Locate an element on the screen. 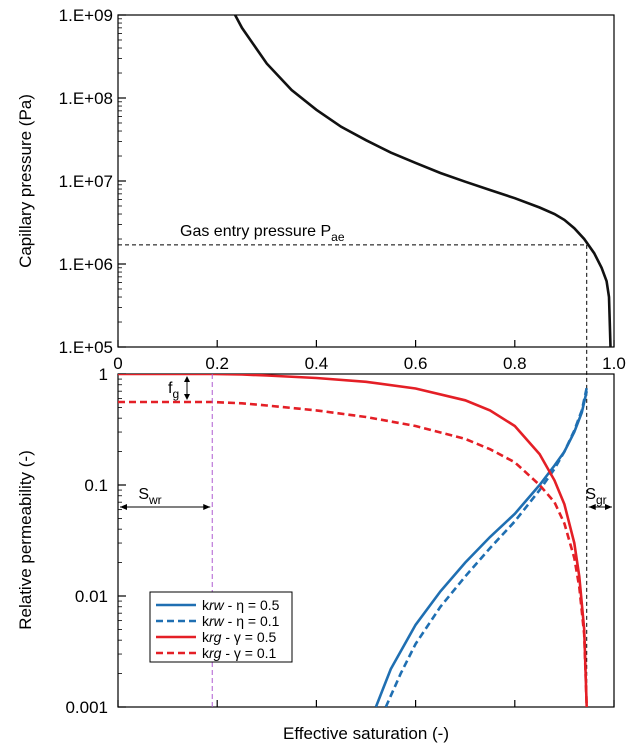 Image resolution: width=630 pixels, height=747 pixels. x-tick-label: 0.4 is located at coordinates (317, 363).